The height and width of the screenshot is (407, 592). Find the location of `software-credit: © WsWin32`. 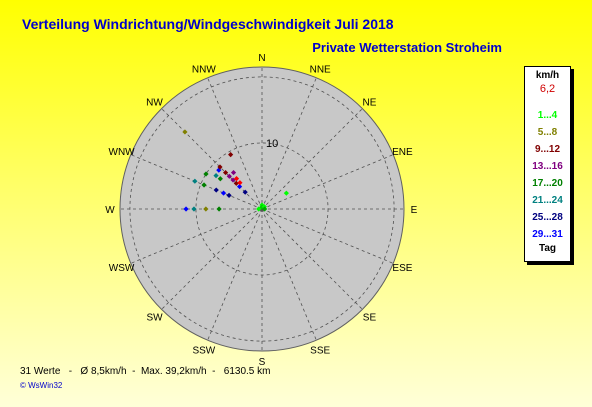

software-credit: © WsWin32 is located at coordinates (41, 385).